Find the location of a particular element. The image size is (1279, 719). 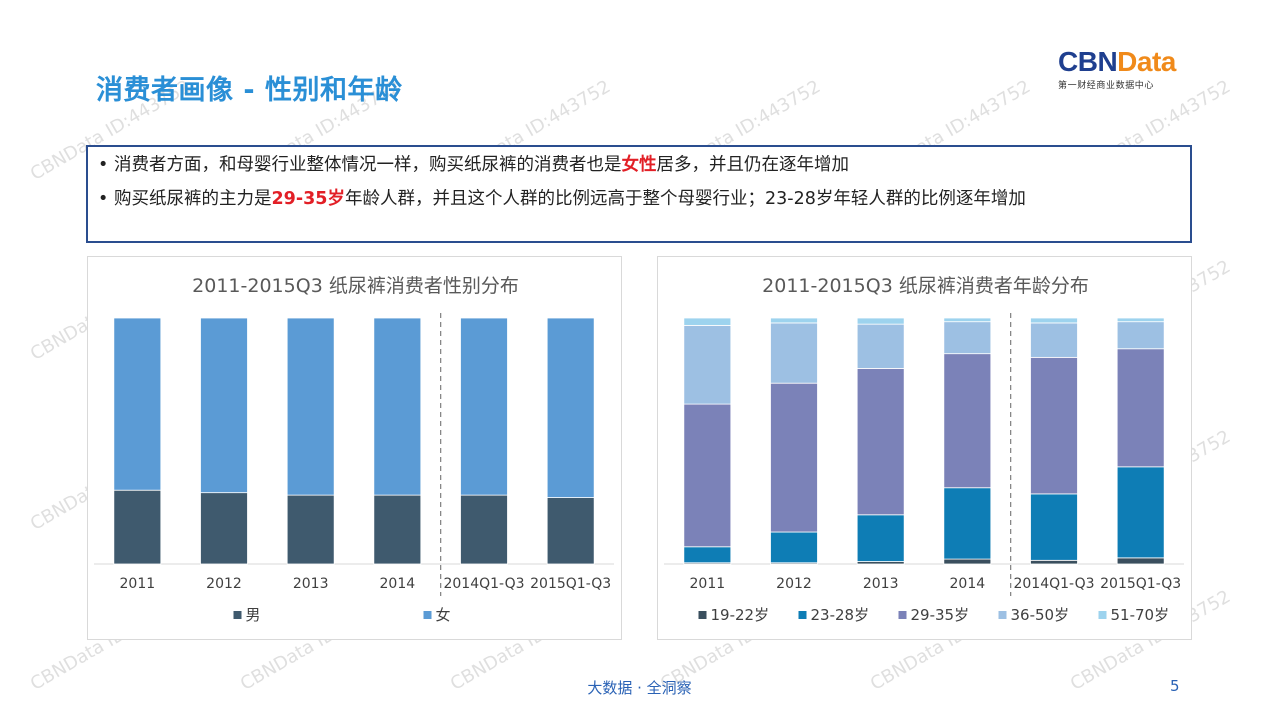

bullet-1-pre: 消费者方面，和母婴行业整体情况一样，购买纸尿裤的消费者也是 is located at coordinates (368, 165).